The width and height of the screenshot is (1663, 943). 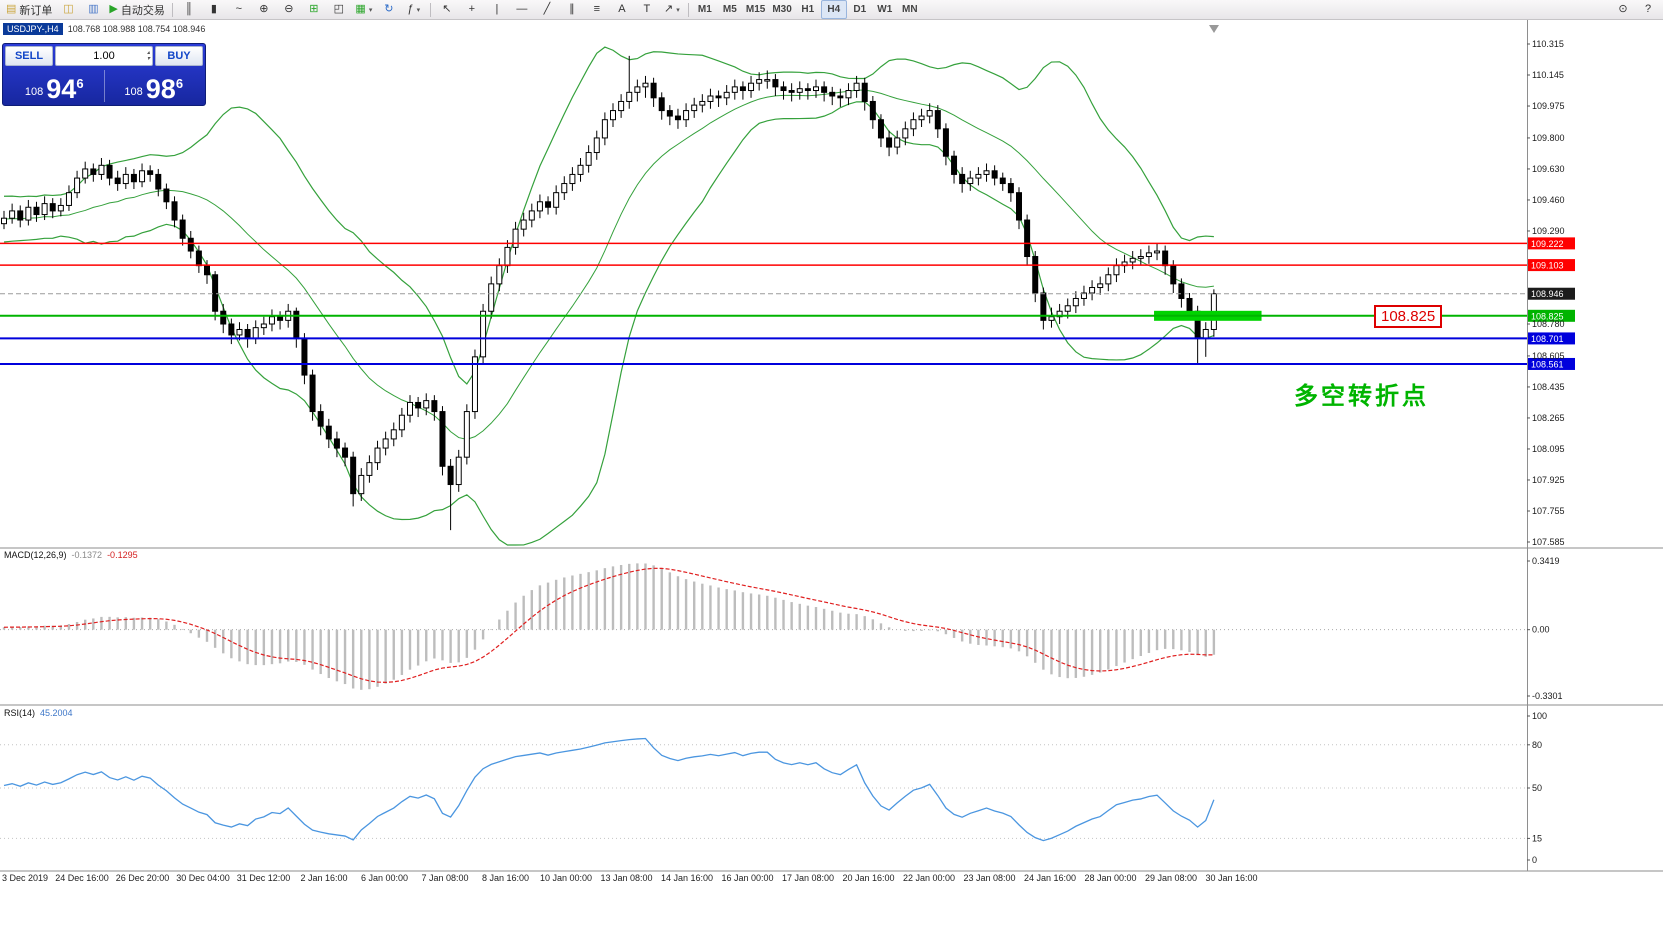 I want to click on chart-shift-marker, so click(x=1214, y=29).